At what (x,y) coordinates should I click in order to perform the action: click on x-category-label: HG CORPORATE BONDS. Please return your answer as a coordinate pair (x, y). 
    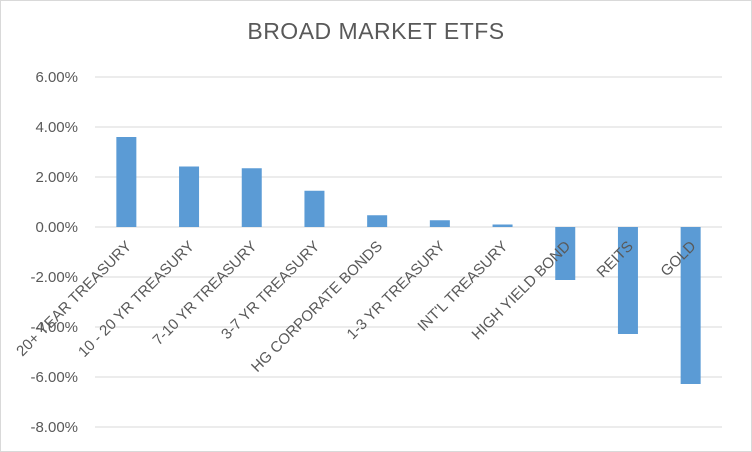
    Looking at the image, I should click on (317, 307).